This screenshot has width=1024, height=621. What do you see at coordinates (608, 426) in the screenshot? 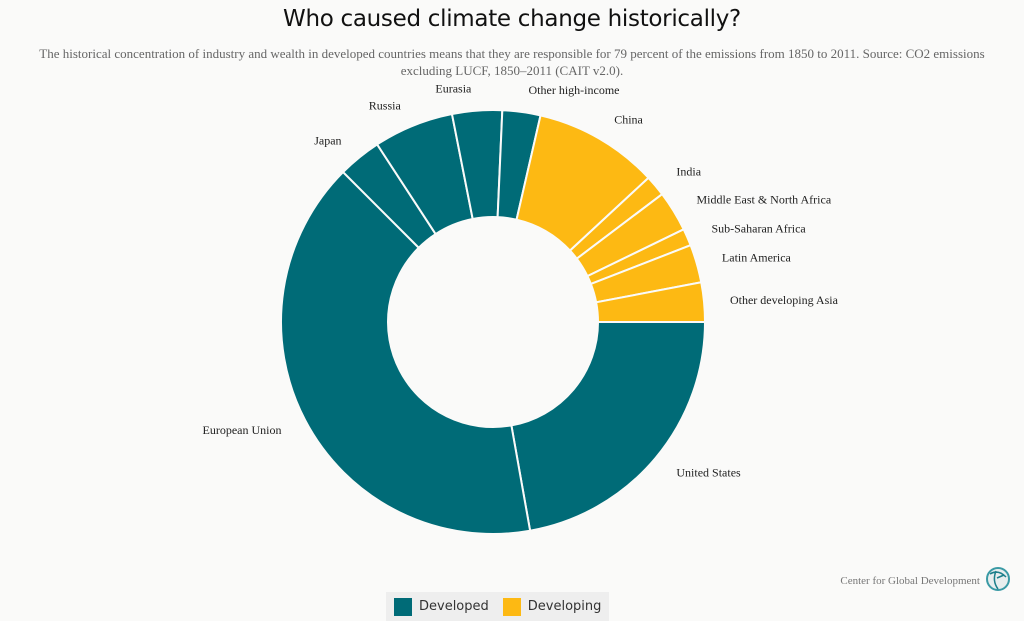
I see `slice-united-states` at bounding box center [608, 426].